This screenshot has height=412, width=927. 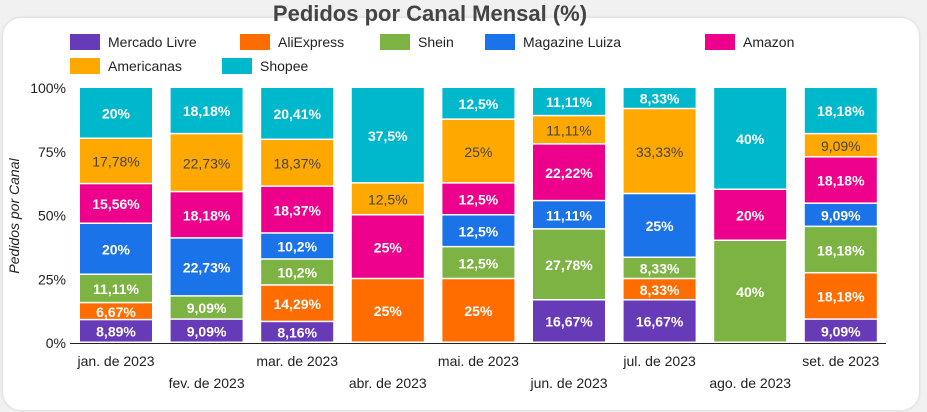 I want to click on legend-item: AliExpress, so click(x=292, y=42).